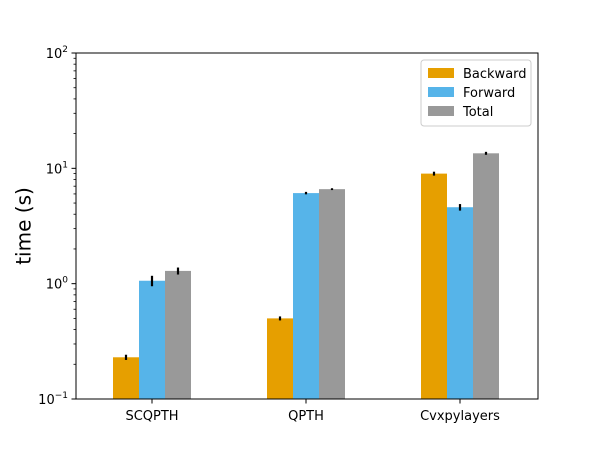  What do you see at coordinates (53, 399) in the screenshot?
I see `y-tick-label: 10⁻¹` at bounding box center [53, 399].